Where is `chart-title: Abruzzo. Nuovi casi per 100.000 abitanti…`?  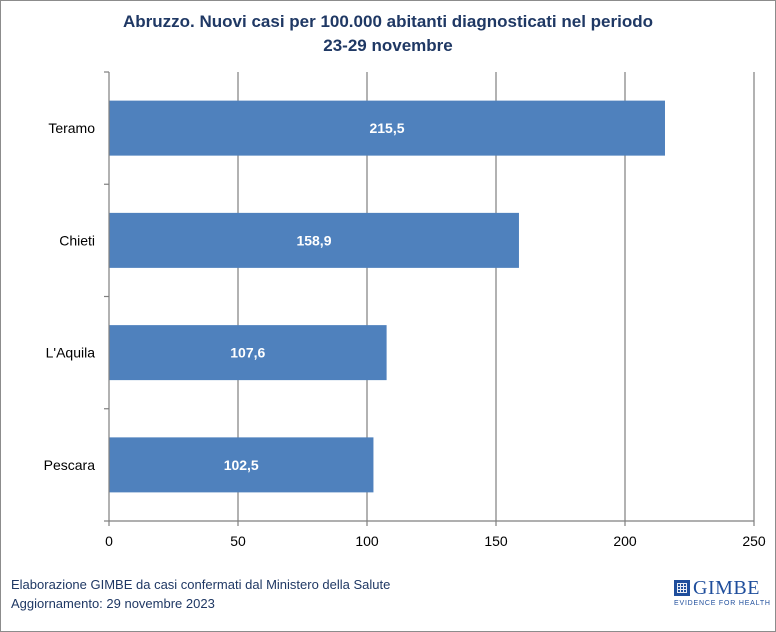 chart-title: Abruzzo. Nuovi casi per 100.000 abitanti… is located at coordinates (388, 34).